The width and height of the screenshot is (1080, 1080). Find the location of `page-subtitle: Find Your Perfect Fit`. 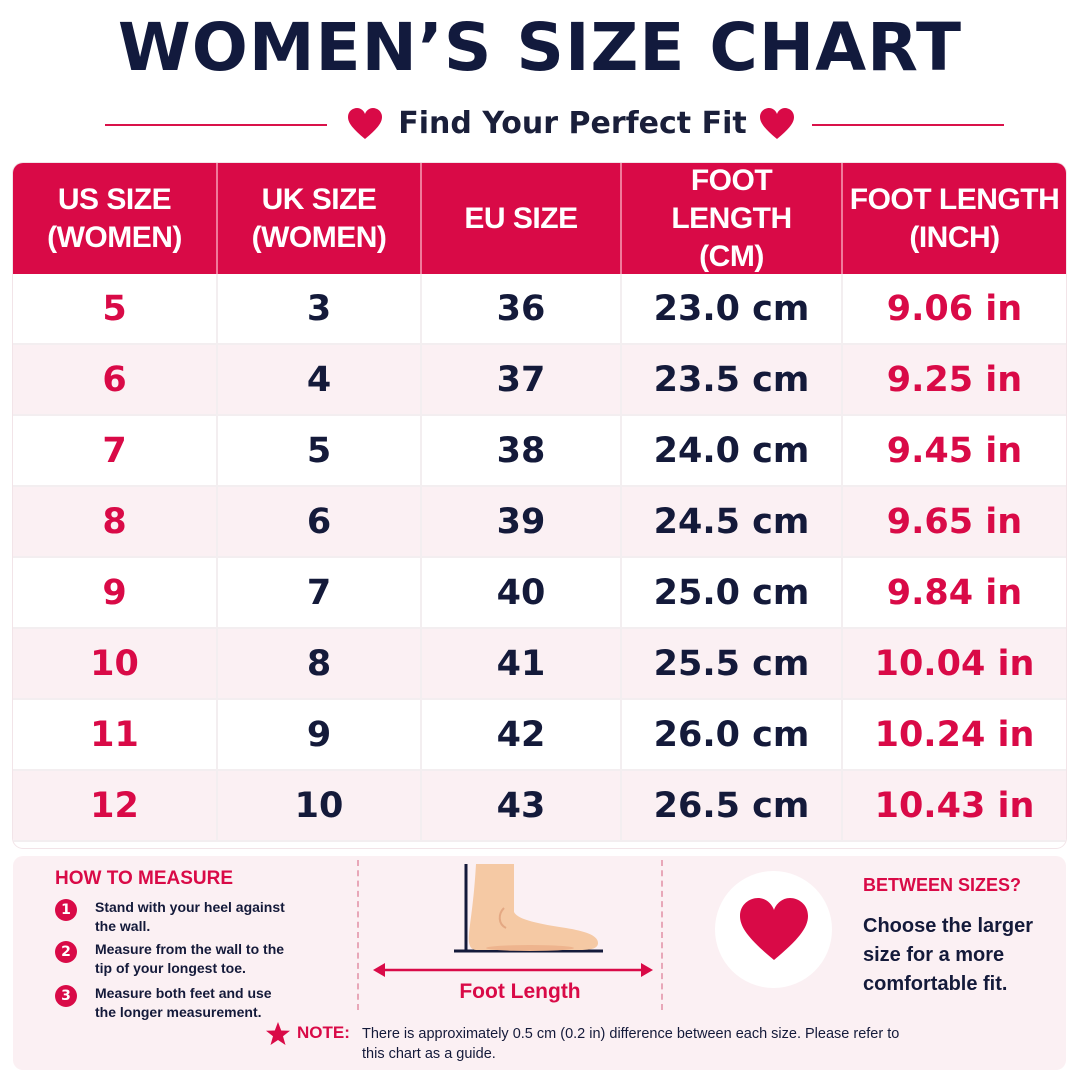

page-subtitle: Find Your Perfect Fit is located at coordinates (572, 123).